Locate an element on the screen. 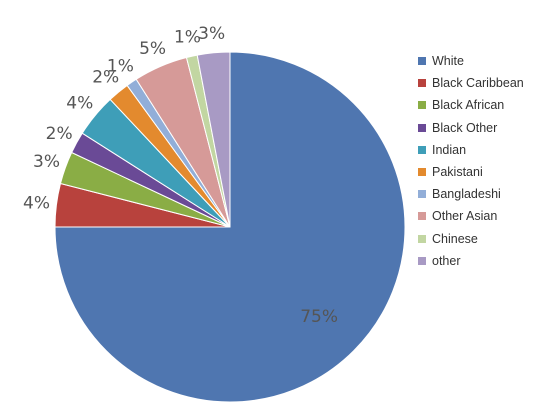 This screenshot has height=403, width=560. data-label-other: 3% is located at coordinates (211, 34).